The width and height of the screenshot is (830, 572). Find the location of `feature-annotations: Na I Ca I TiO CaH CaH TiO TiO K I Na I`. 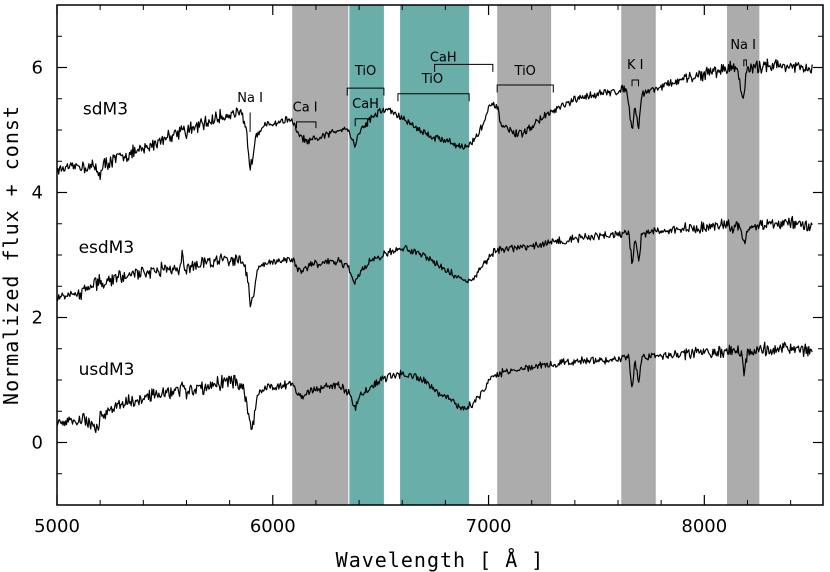

feature-annotations: Na I Ca I TiO CaH CaH TiO TiO K I Na I is located at coordinates (496, 85).